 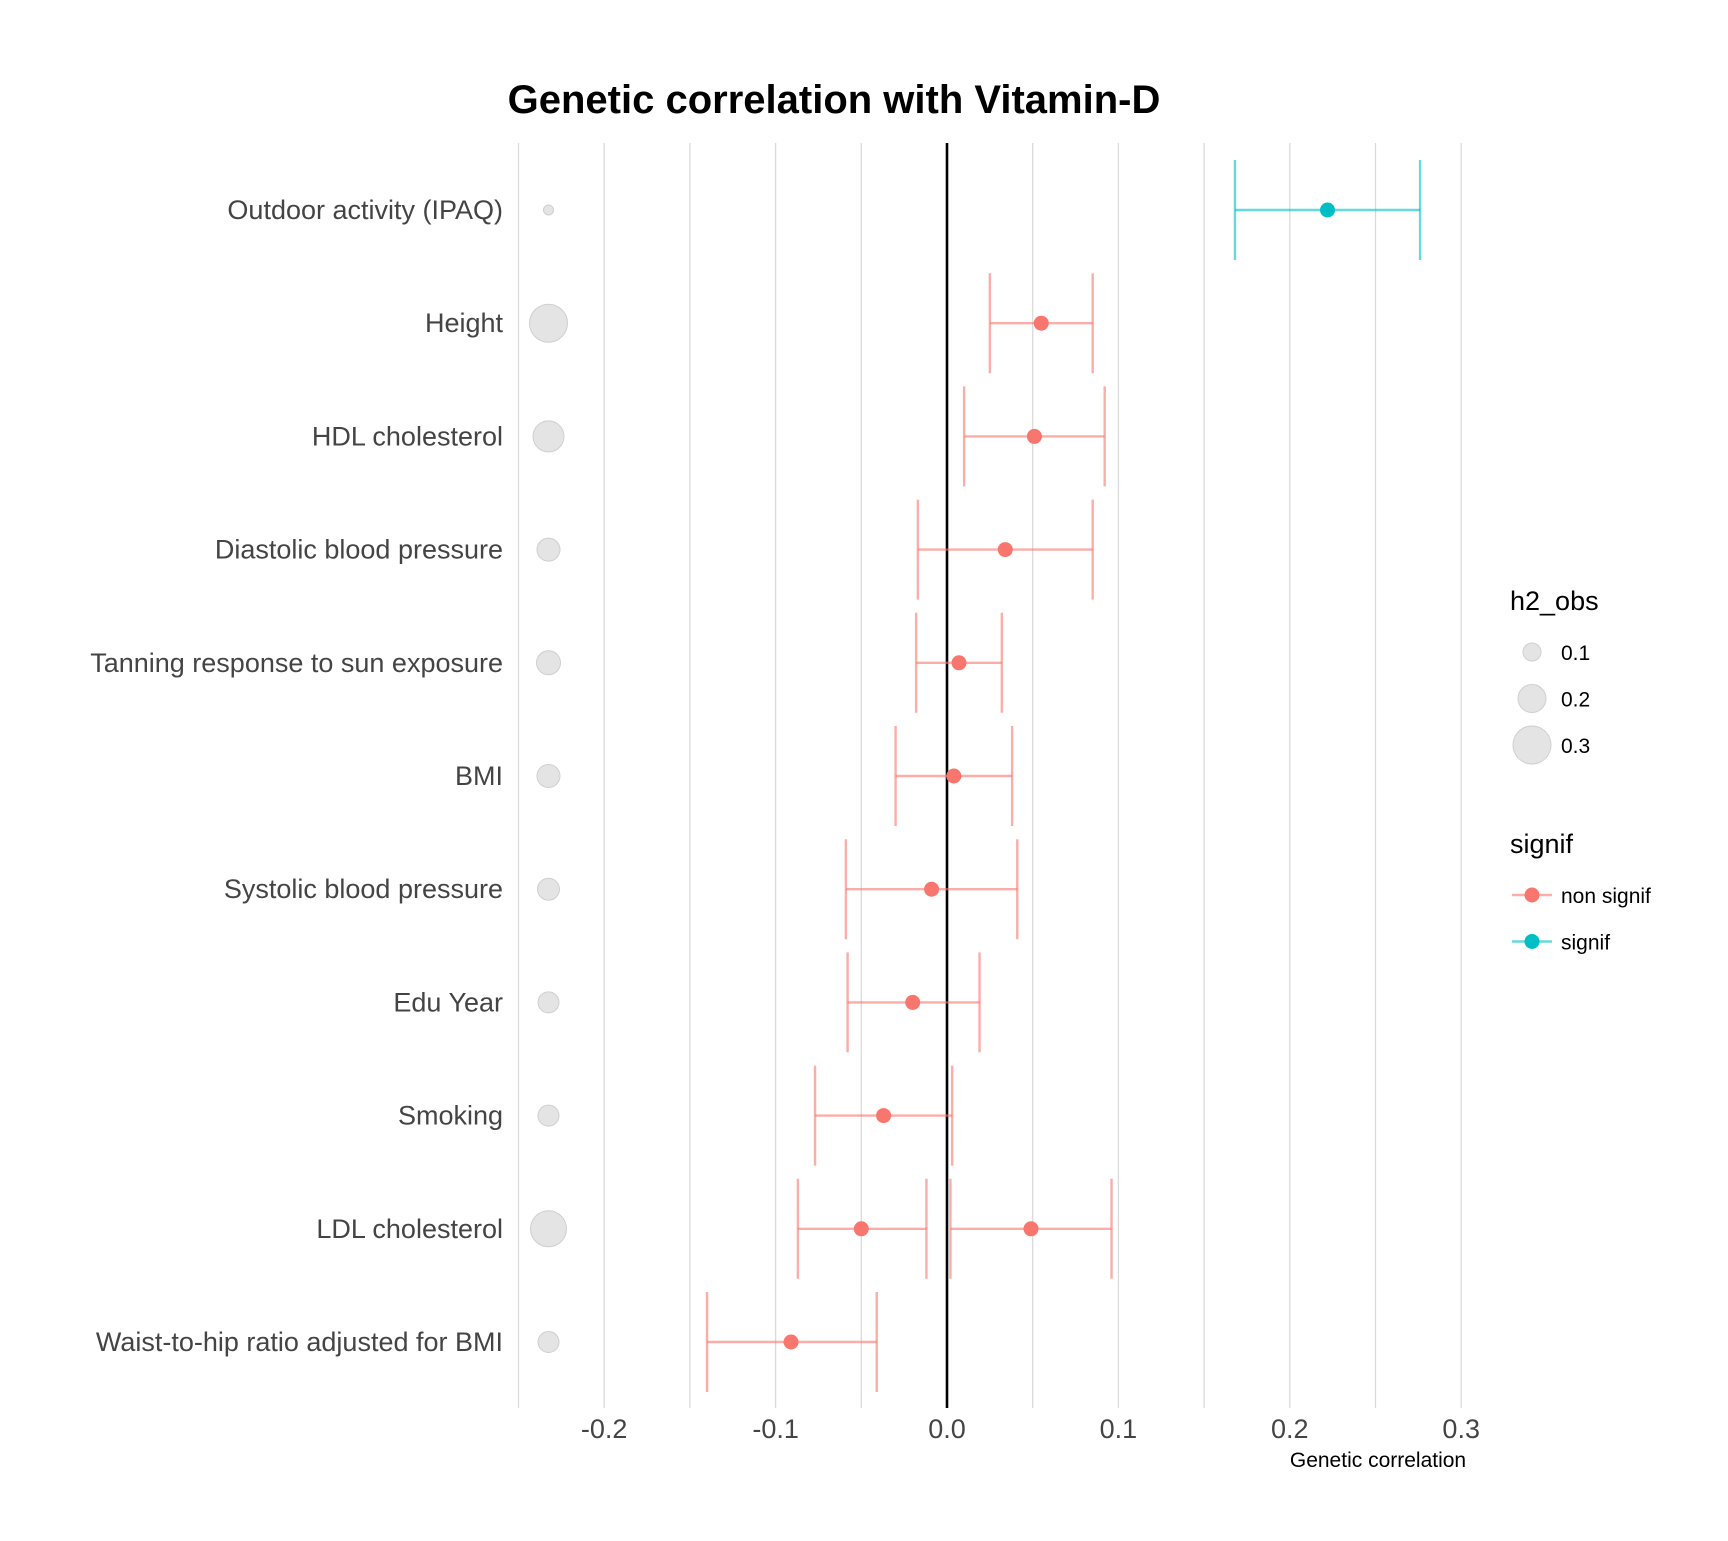 I want to click on h2-size-markers, so click(x=548, y=778).